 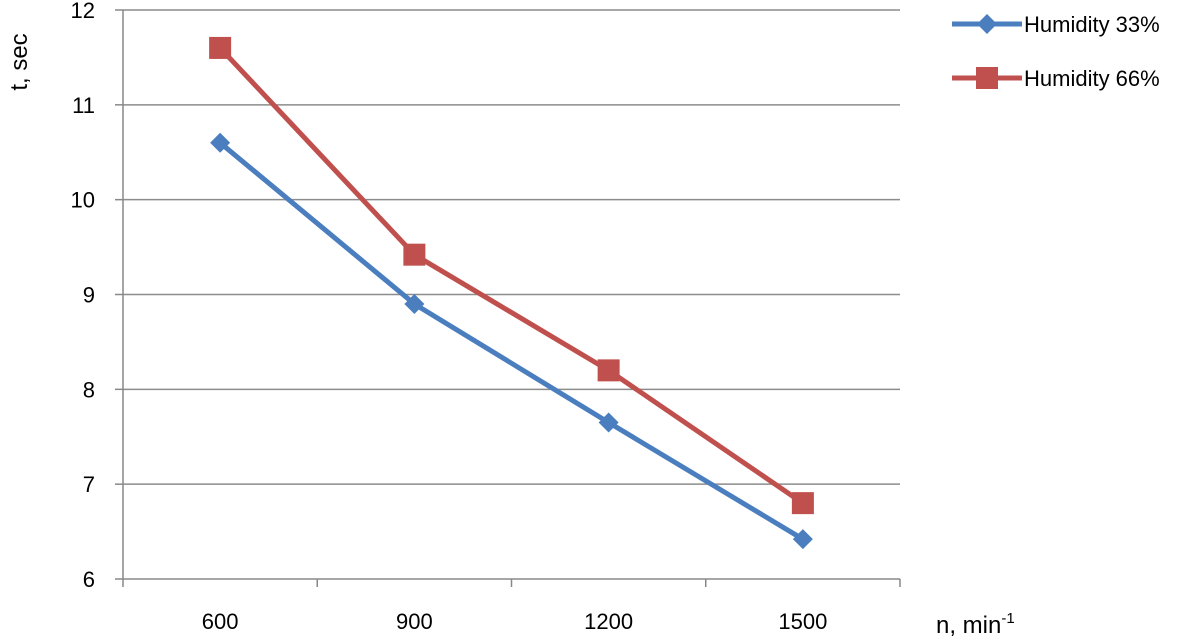 What do you see at coordinates (220, 621) in the screenshot?
I see `x-tick-label: 600` at bounding box center [220, 621].